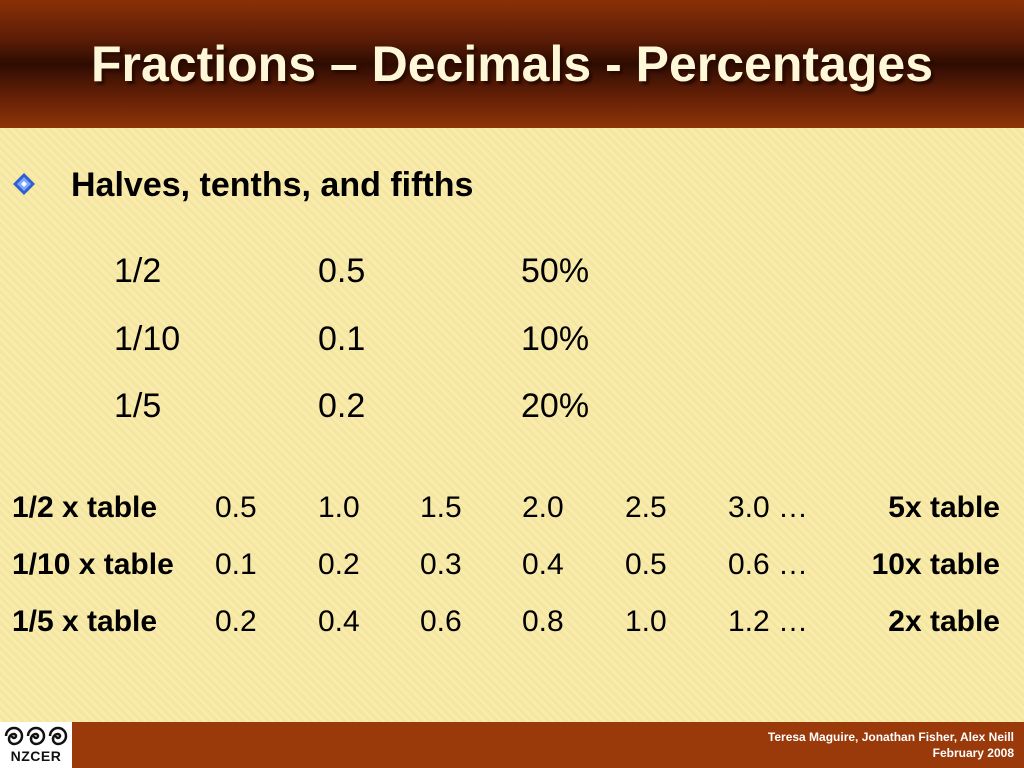  I want to click on table-label: 1/2 x table, so click(85, 507).